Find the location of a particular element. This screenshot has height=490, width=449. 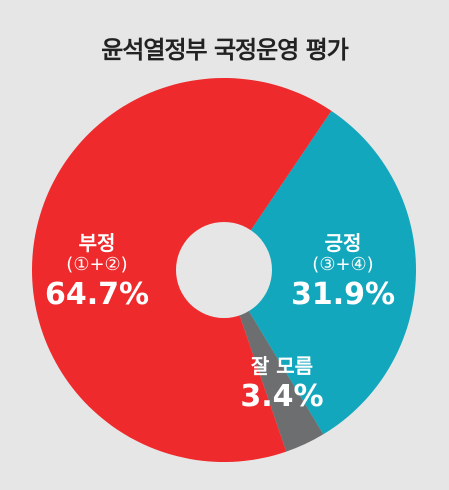

slice-unknown is located at coordinates (274, 361).